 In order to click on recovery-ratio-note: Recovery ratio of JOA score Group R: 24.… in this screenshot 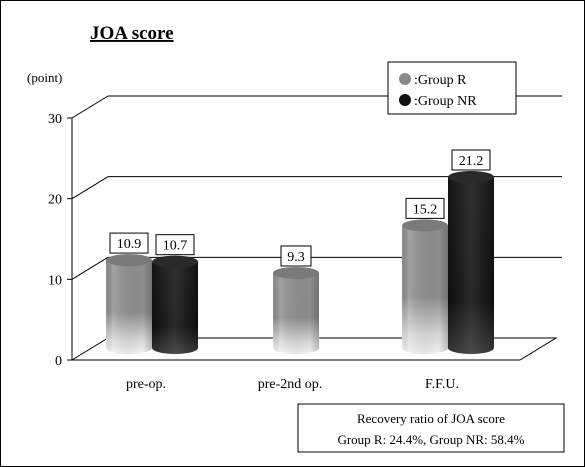, I will do `click(431, 428)`.